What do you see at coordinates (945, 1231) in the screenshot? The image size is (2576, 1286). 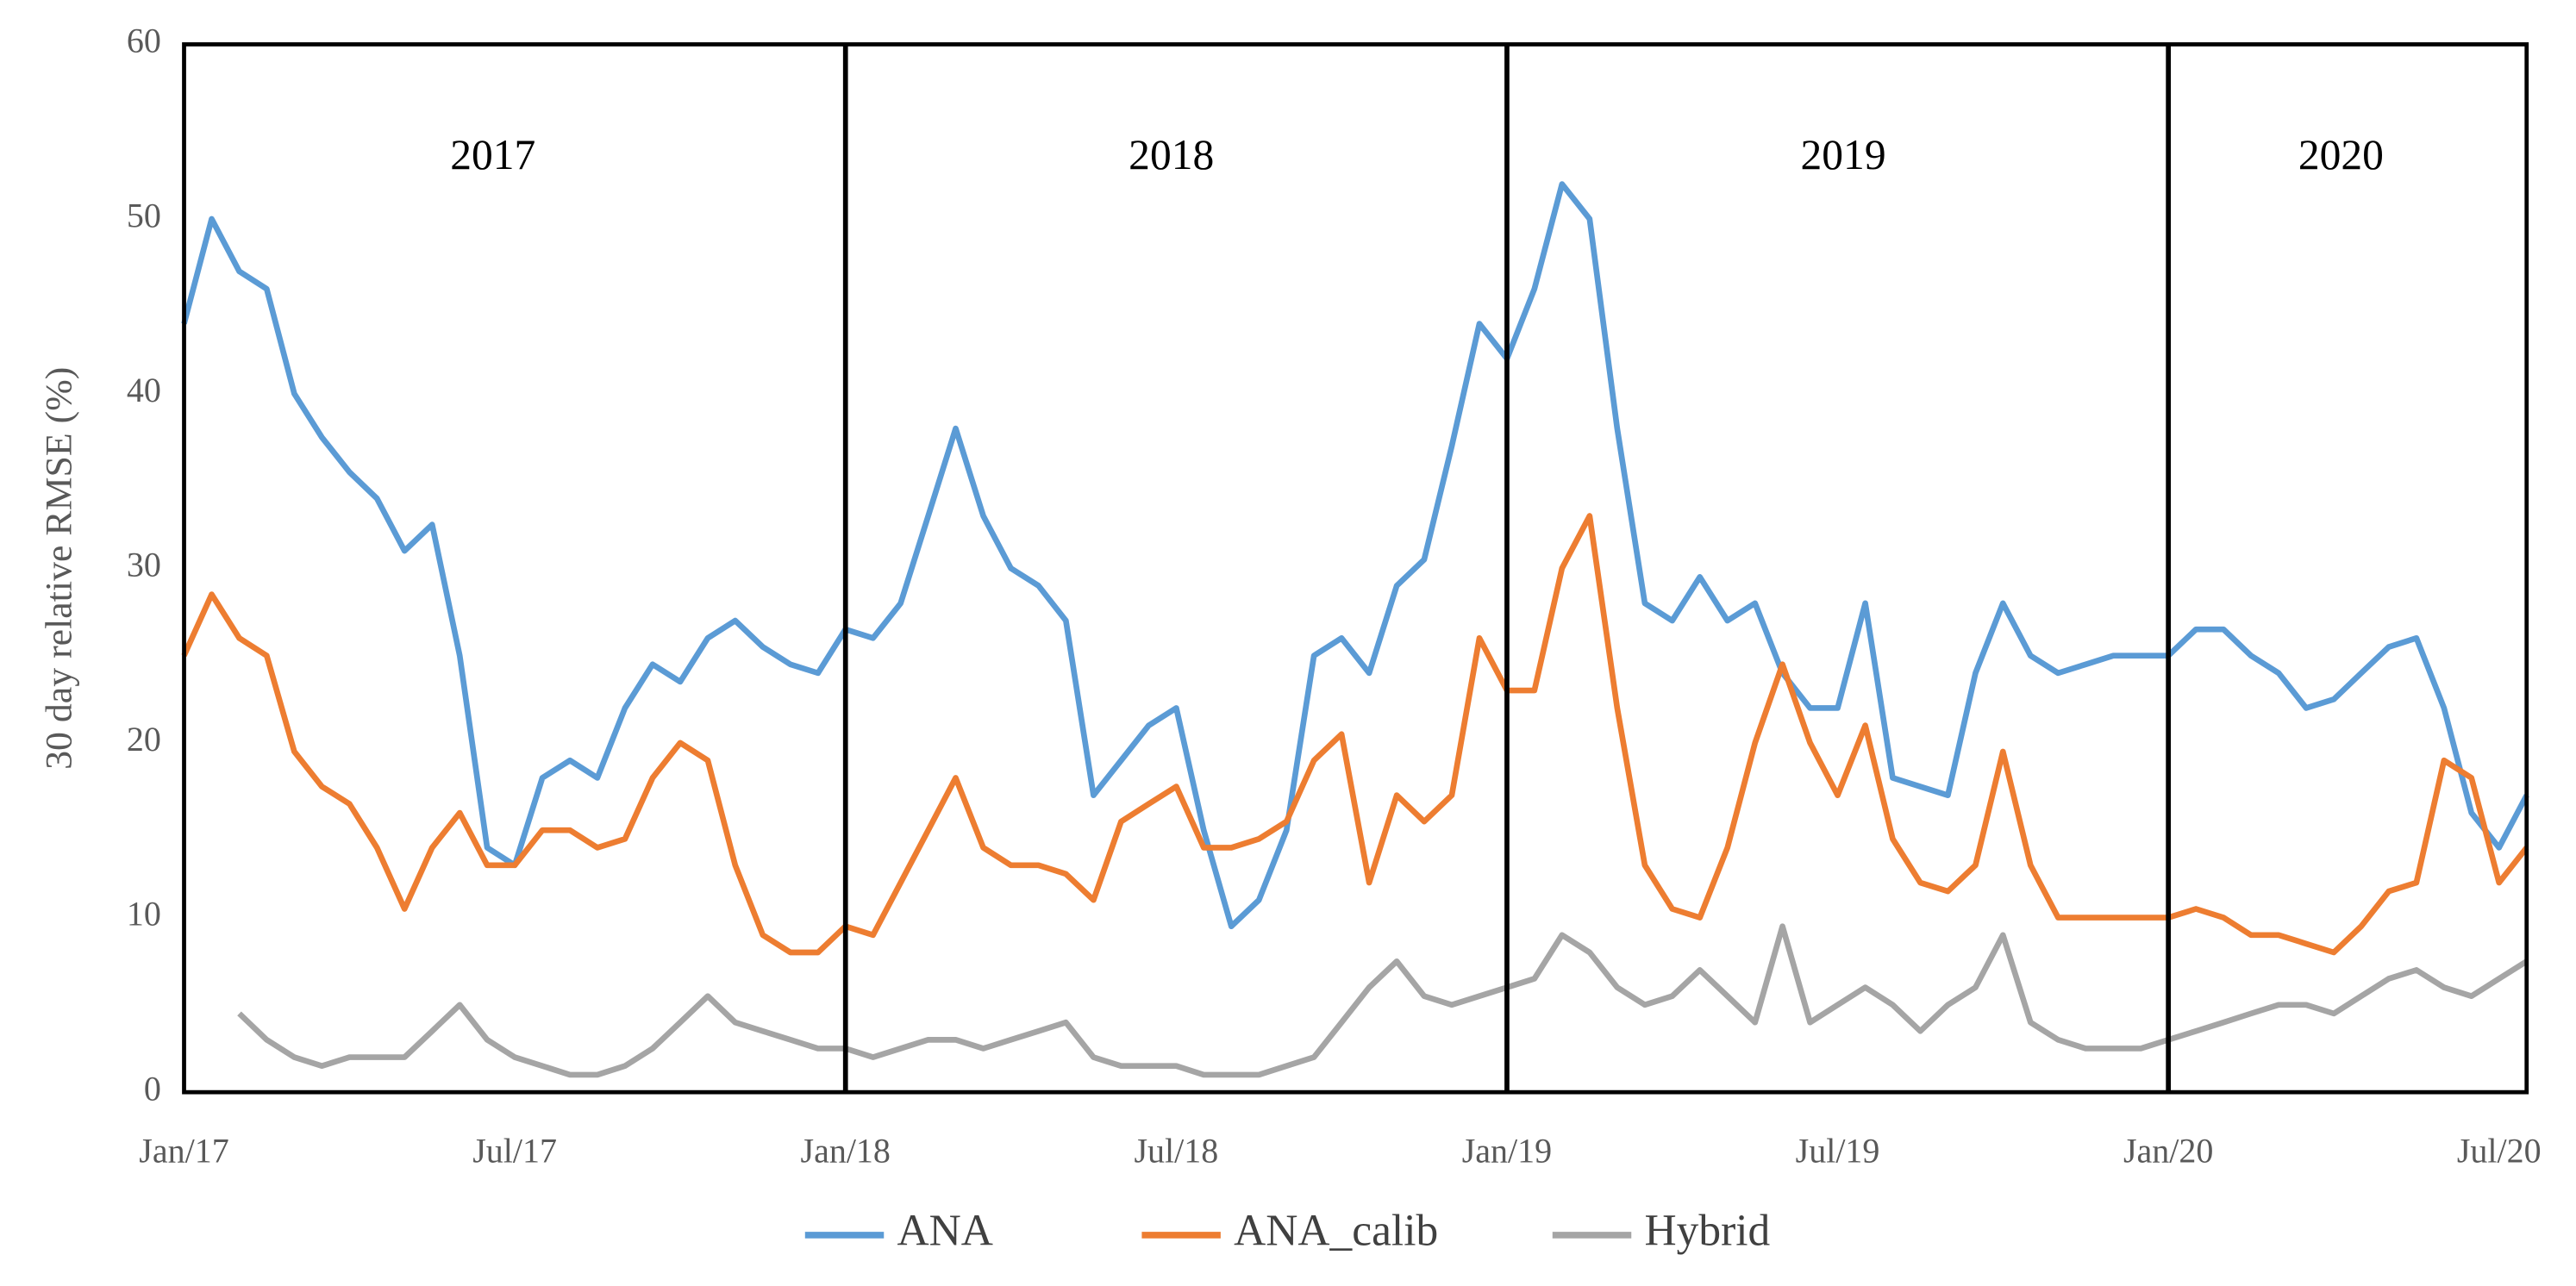 I see `legend-label: ANA` at bounding box center [945, 1231].